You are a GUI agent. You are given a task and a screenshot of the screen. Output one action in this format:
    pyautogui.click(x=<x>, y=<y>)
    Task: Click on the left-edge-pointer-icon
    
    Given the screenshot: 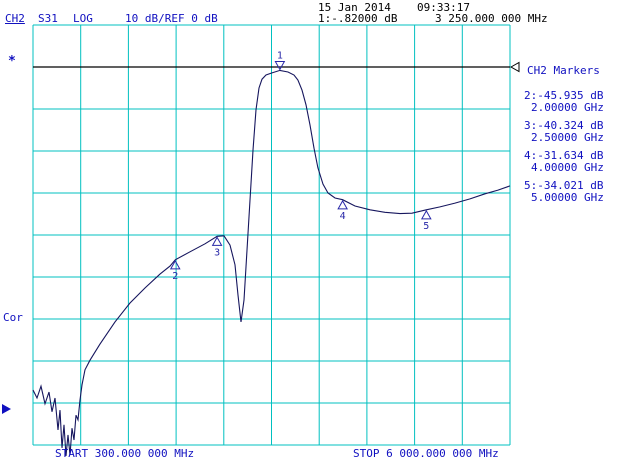 What is the action you would take?
    pyautogui.click(x=6, y=409)
    